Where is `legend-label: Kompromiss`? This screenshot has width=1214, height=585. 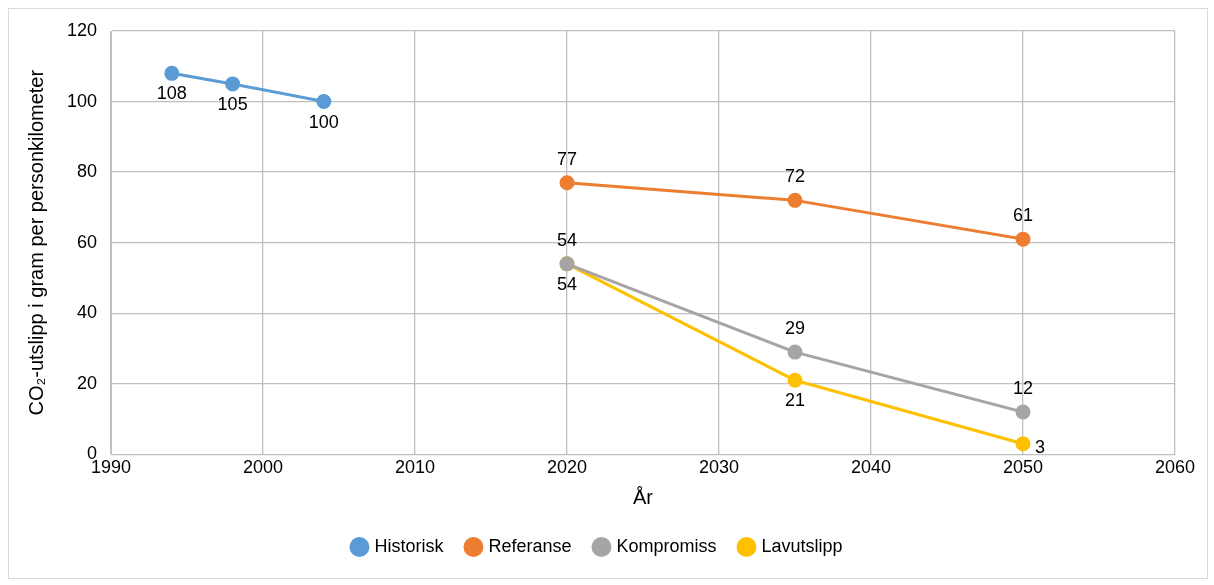 legend-label: Kompromiss is located at coordinates (666, 545).